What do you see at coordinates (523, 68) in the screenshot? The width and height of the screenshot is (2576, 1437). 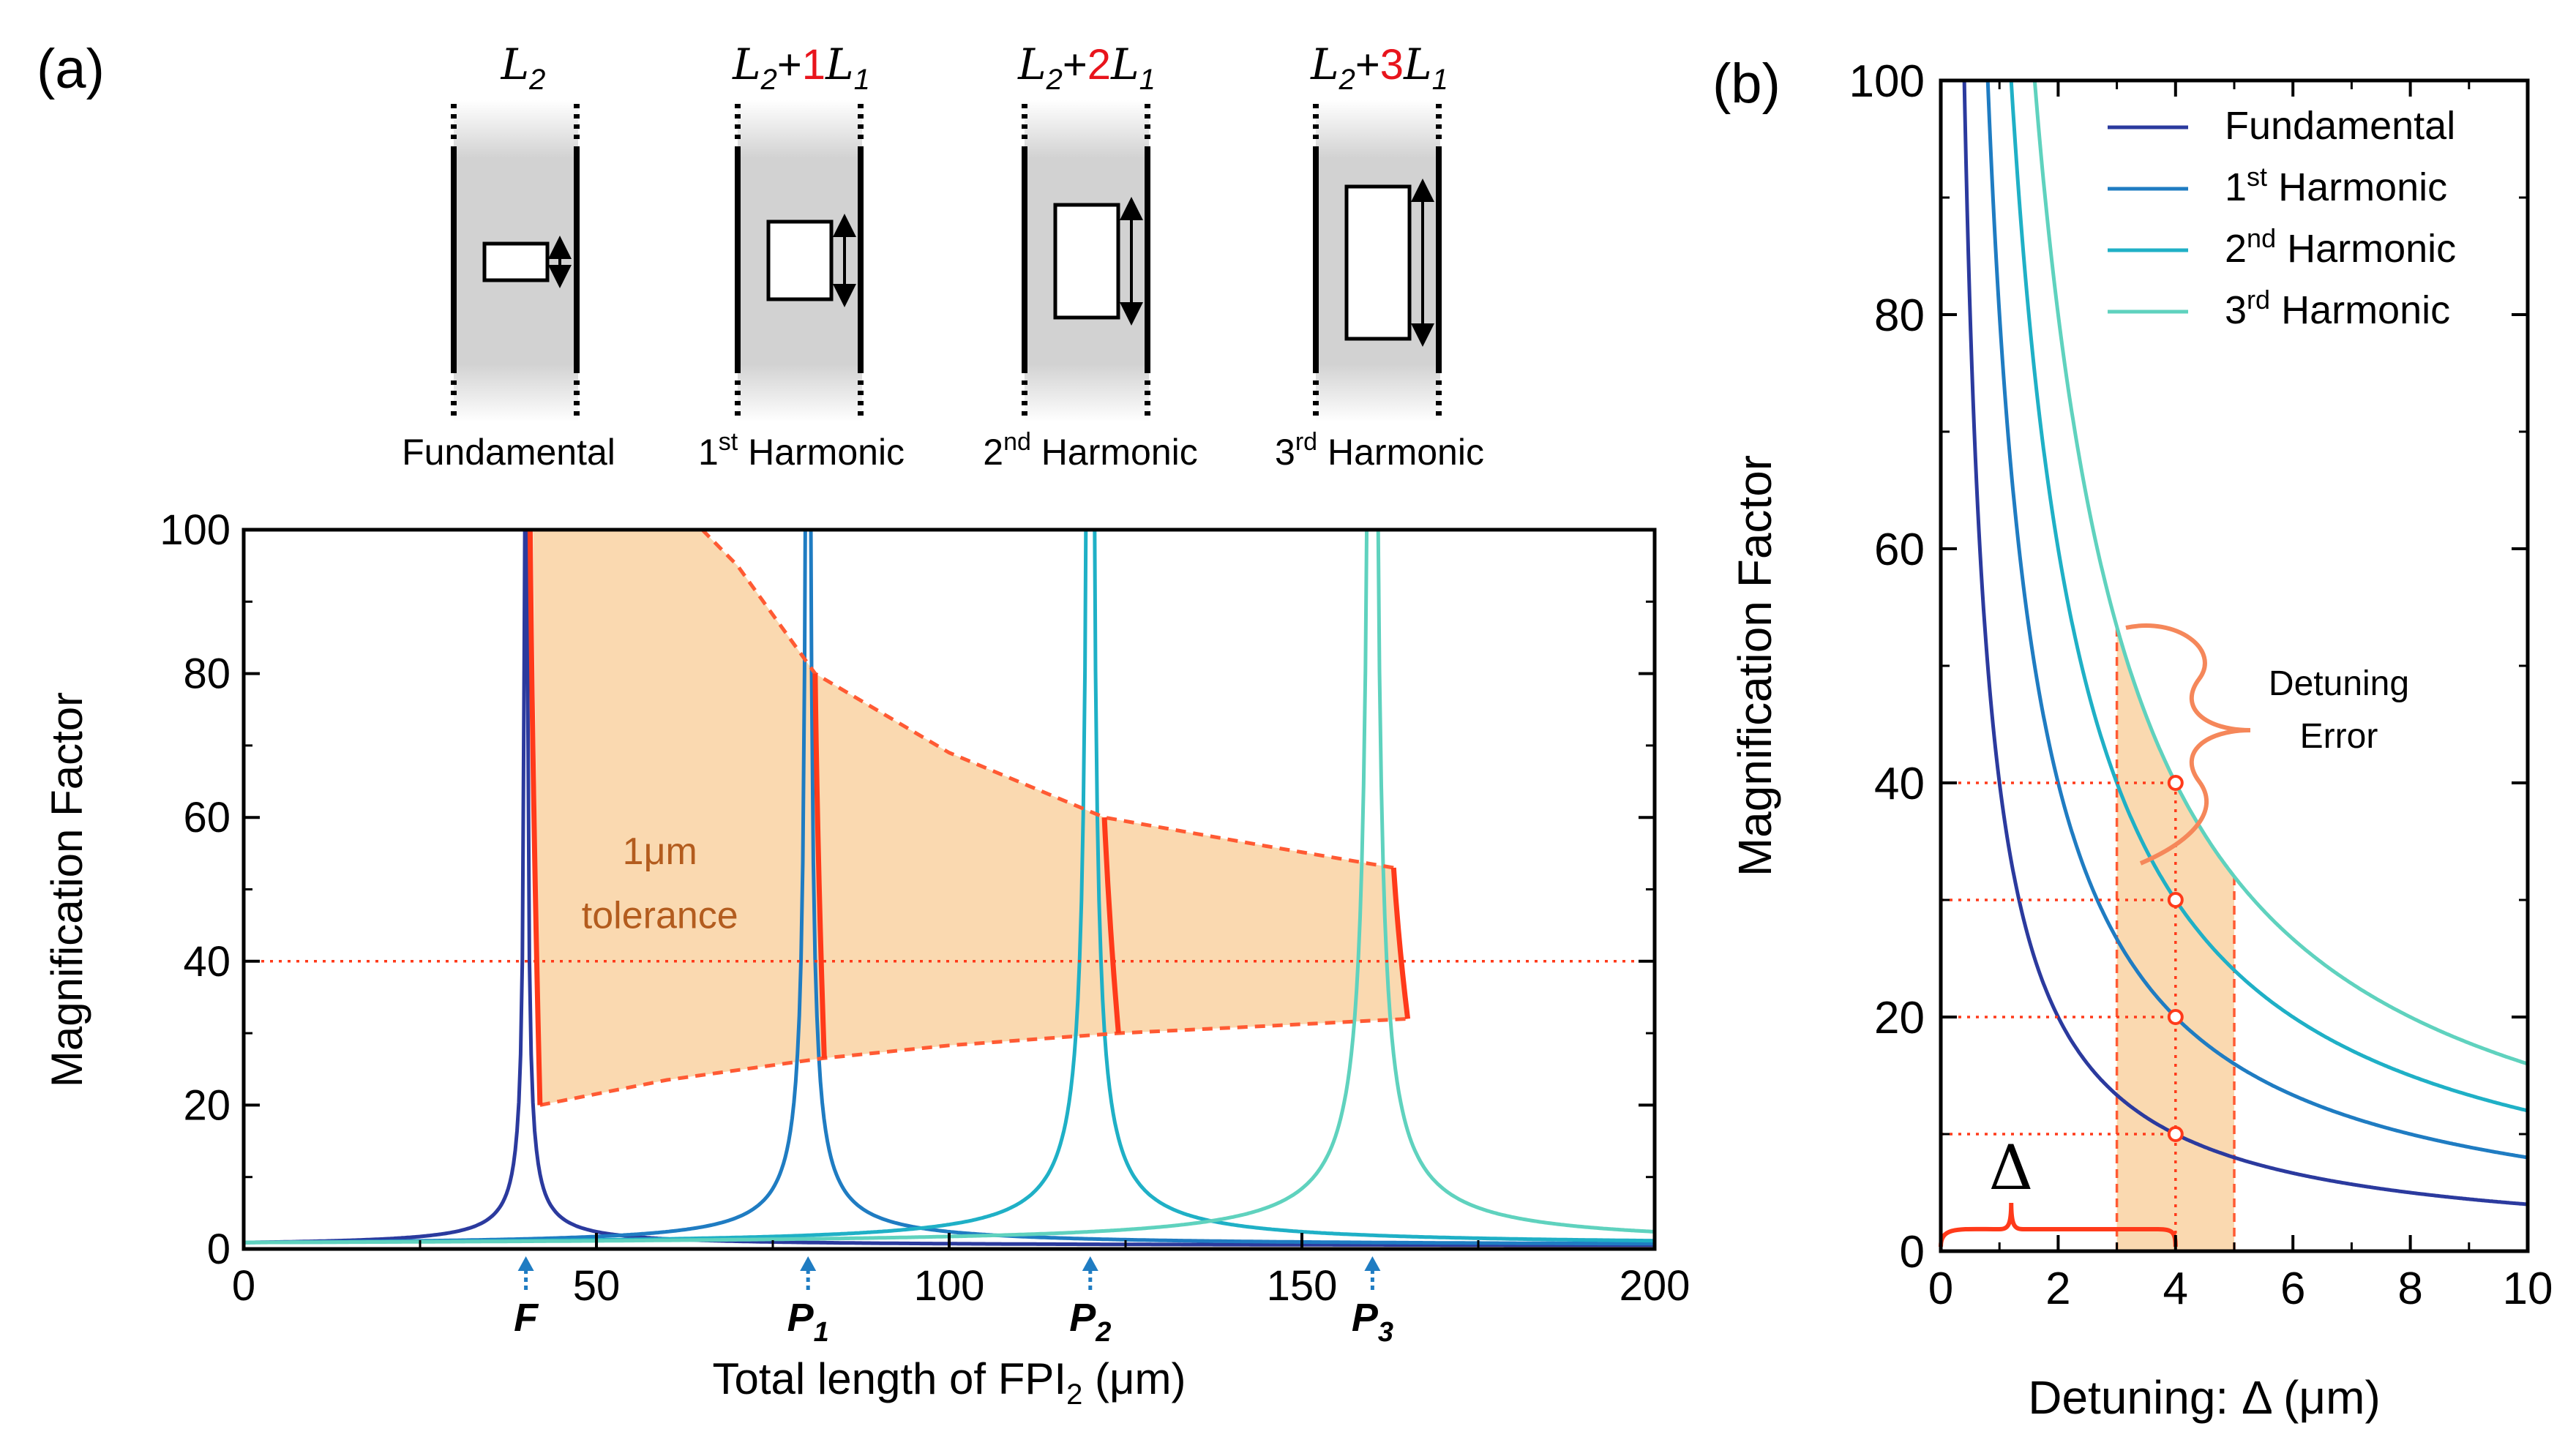 I see `schematic-title: L2` at bounding box center [523, 68].